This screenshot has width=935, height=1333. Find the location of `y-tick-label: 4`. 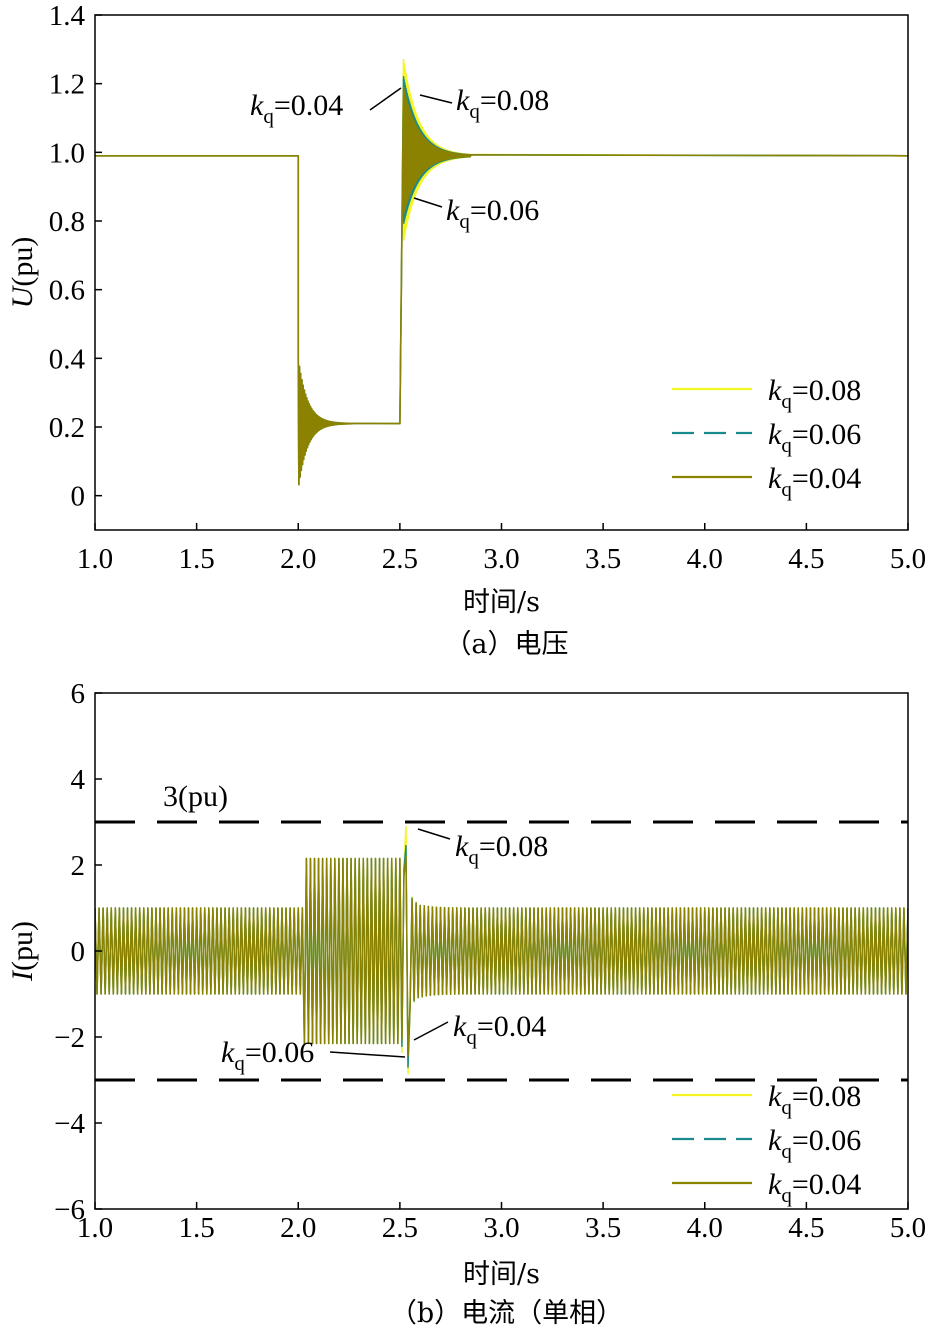

y-tick-label: 4 is located at coordinates (78, 780).